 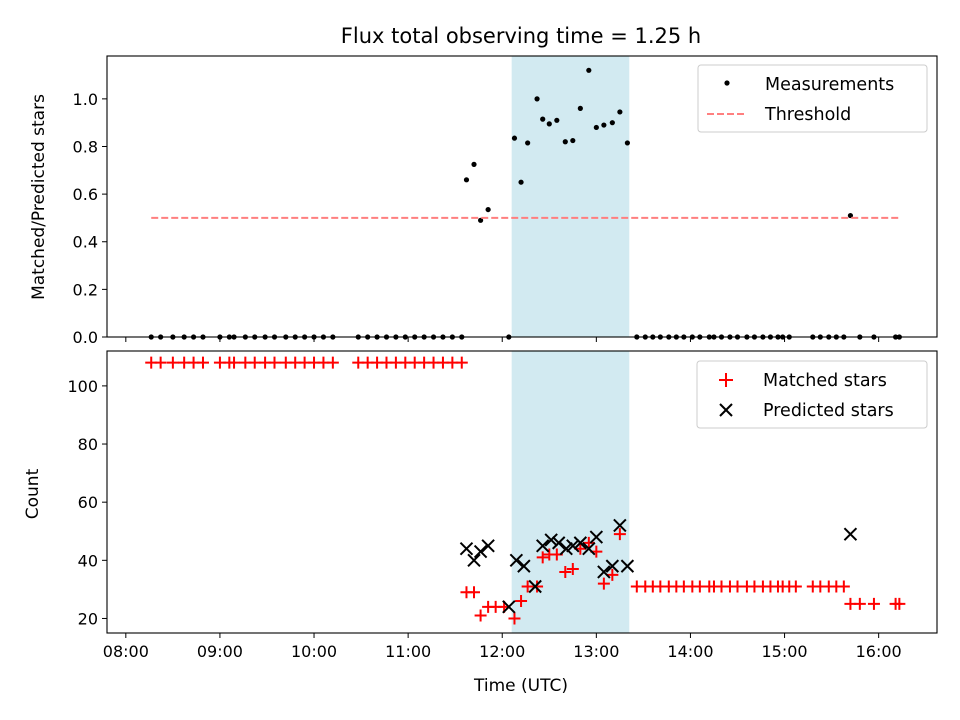 I want to click on panel-count-y-axis: 20 40 60 80 100, so click(x=87, y=502).